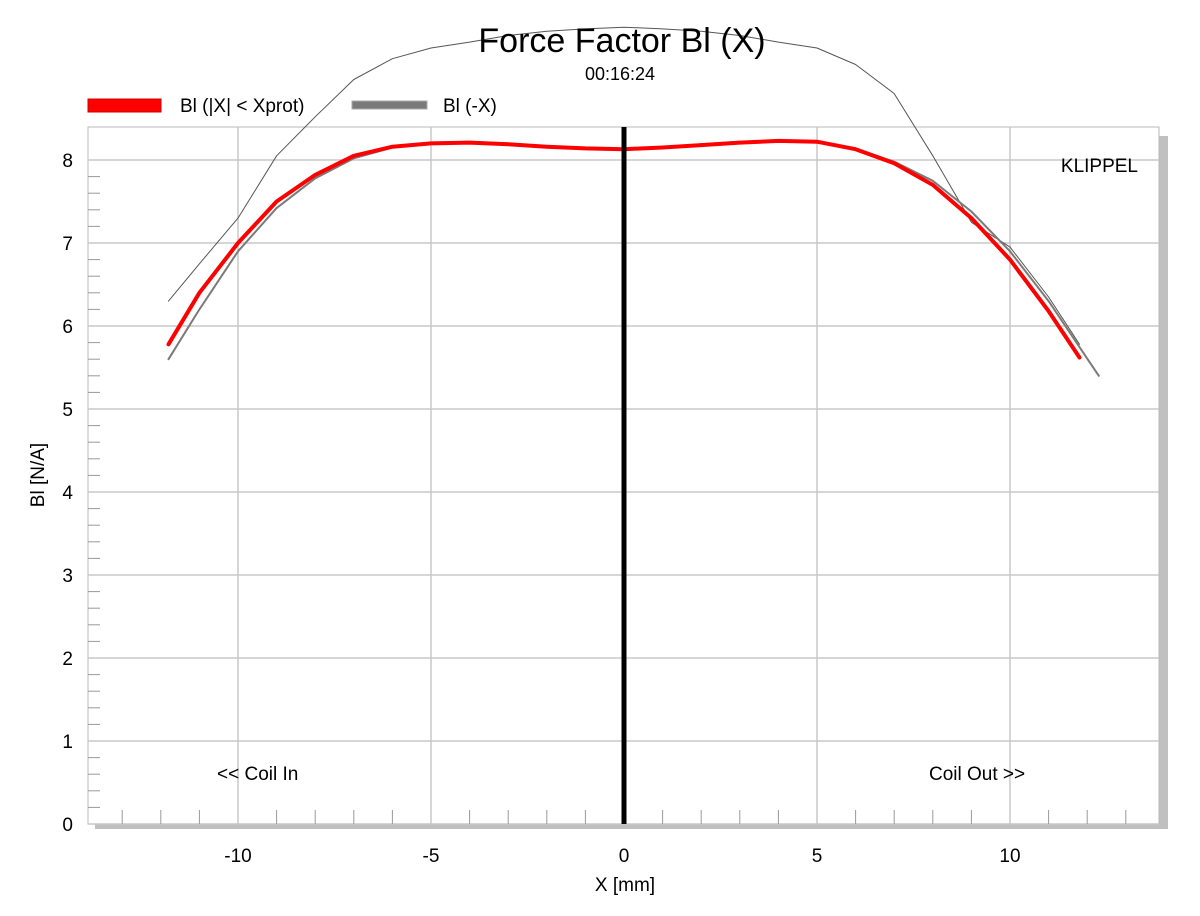 The height and width of the screenshot is (916, 1200). Describe the element at coordinates (38, 475) in the screenshot. I see `y-axis-label: Bl [N/A]` at that location.